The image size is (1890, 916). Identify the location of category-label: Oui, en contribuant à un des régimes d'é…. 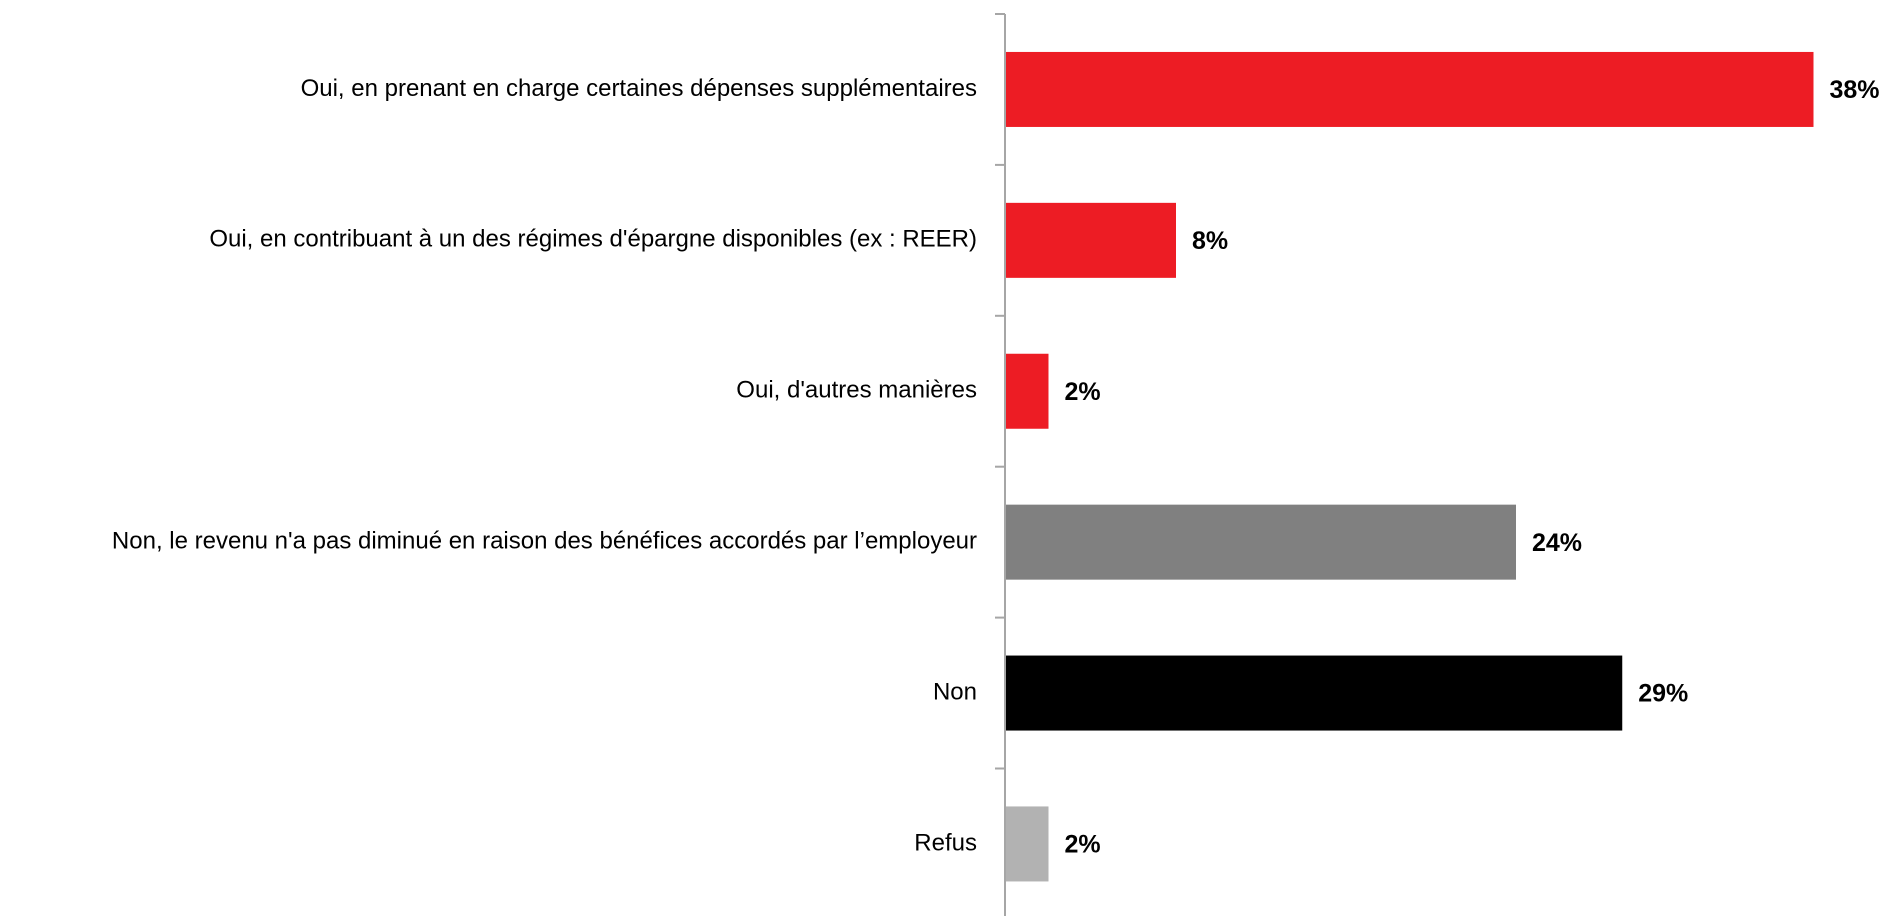
(593, 239).